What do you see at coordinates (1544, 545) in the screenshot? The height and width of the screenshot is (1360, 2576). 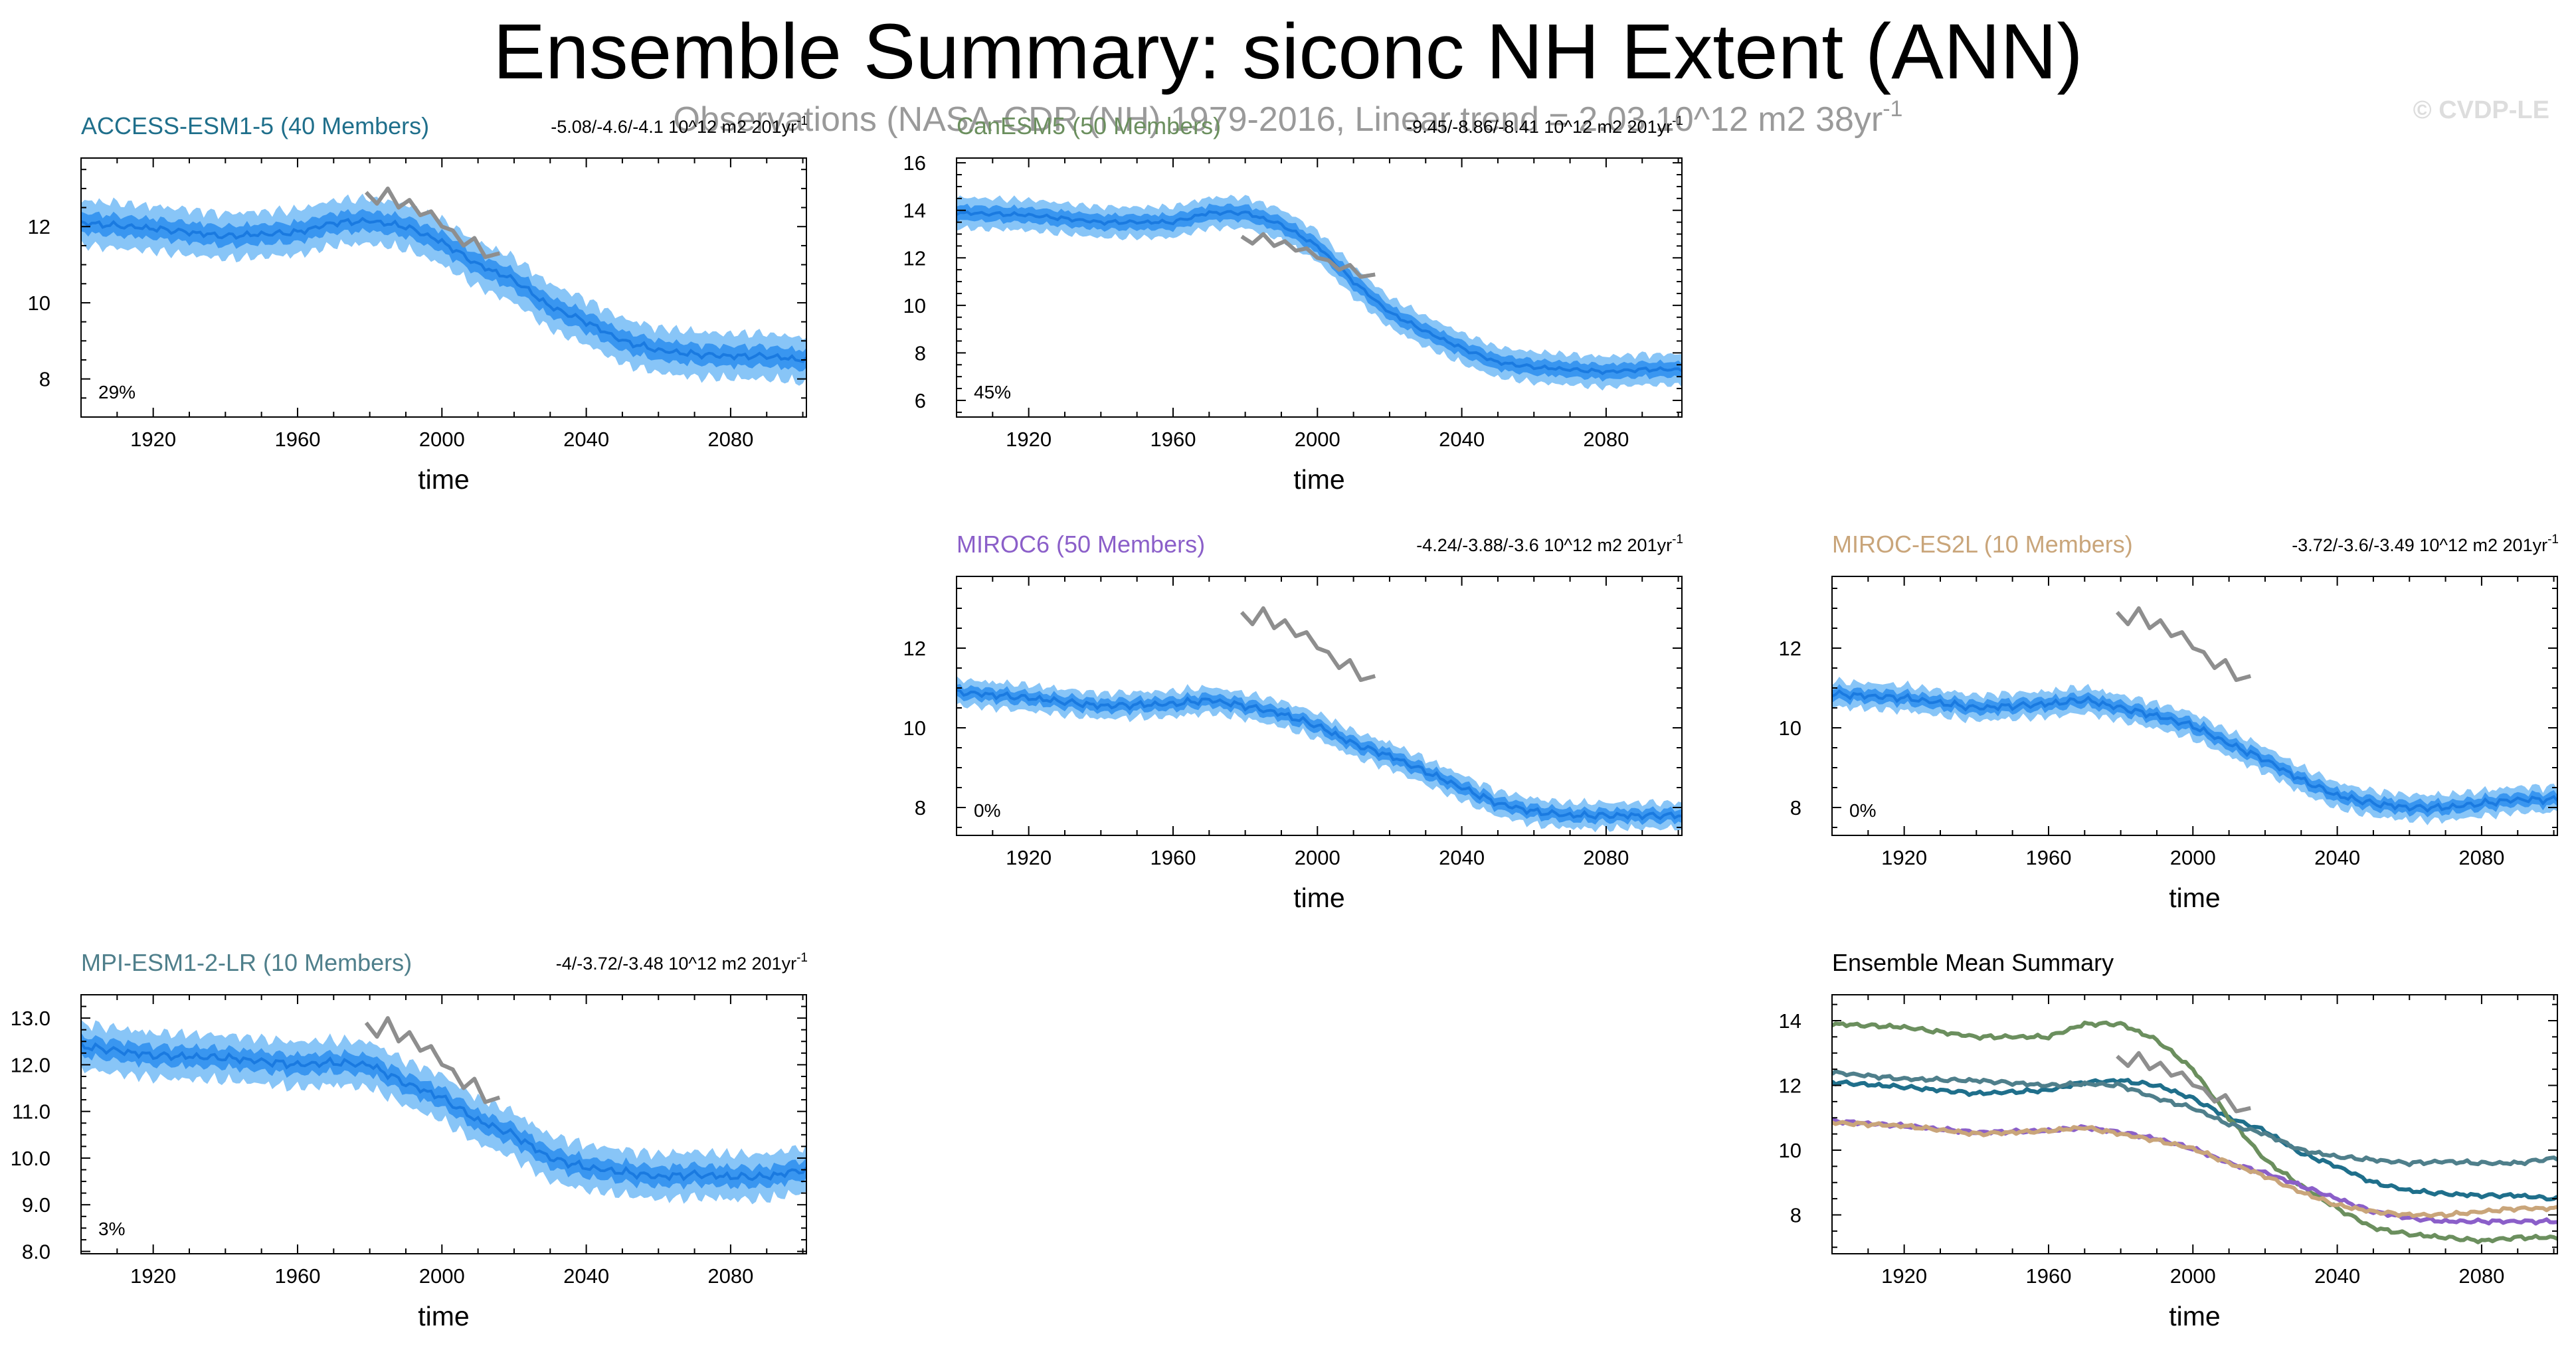 I see `trend-text-value: -4.24/-3.88/-3.6 10^12 m2 201yr` at bounding box center [1544, 545].